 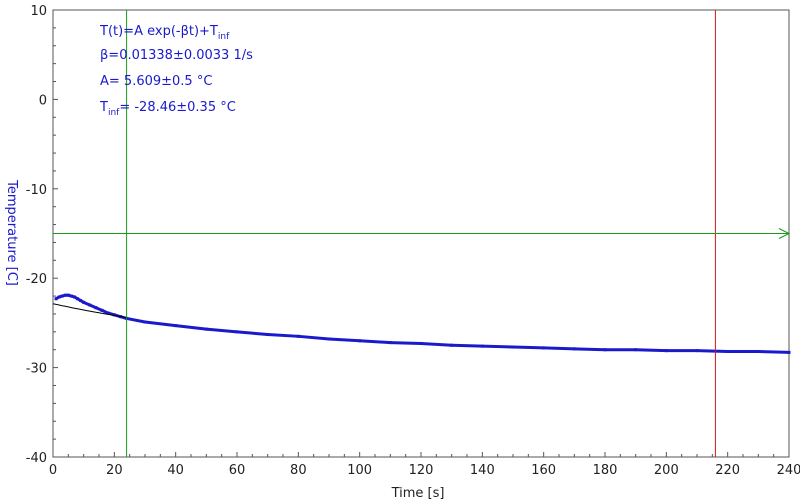 I want to click on y-tick-label: -30, so click(x=36, y=369).